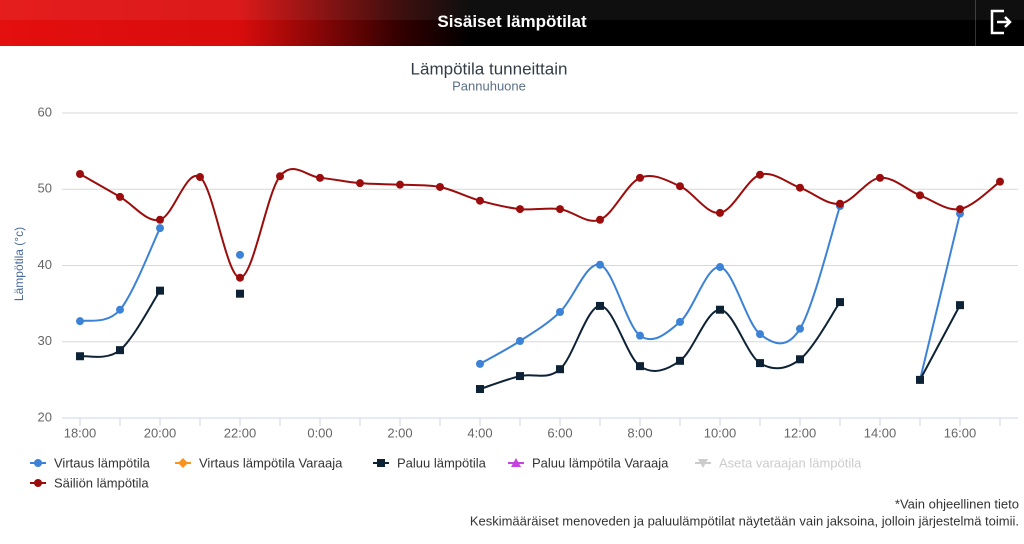 The width and height of the screenshot is (1024, 544). I want to click on logout-icon, so click(1001, 22).